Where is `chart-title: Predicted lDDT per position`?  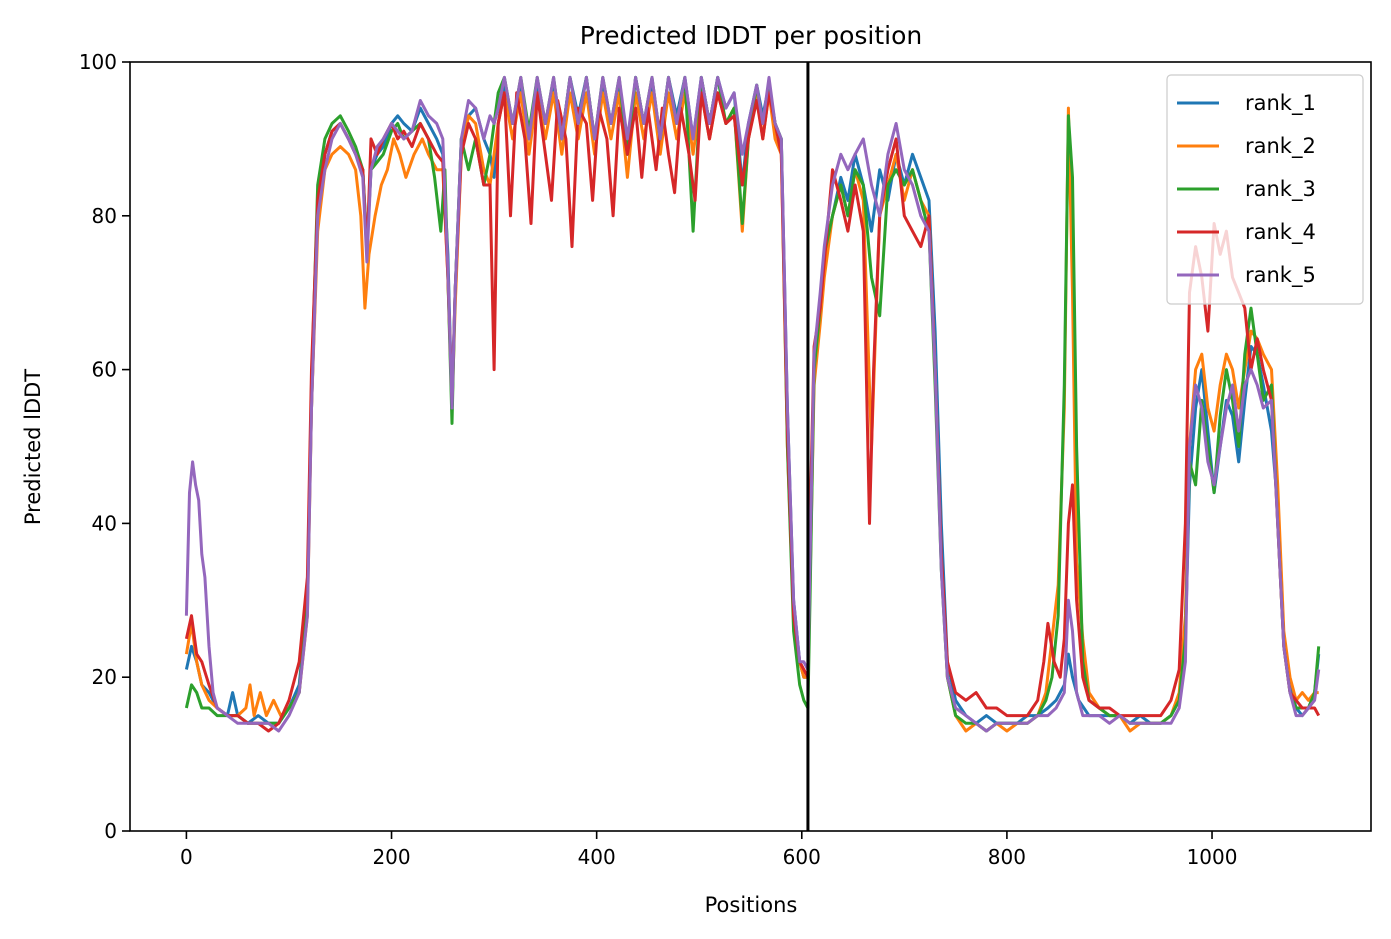
chart-title: Predicted lDDT per position is located at coordinates (751, 35).